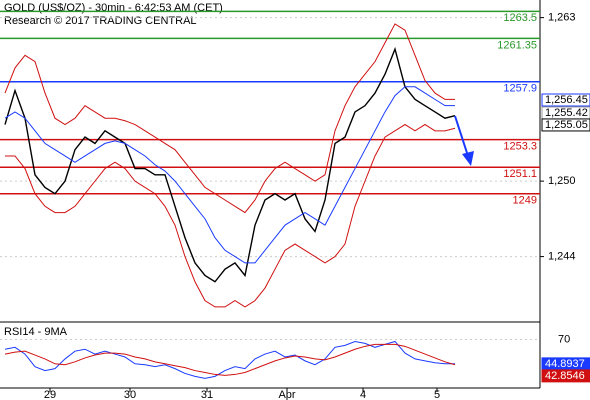 This screenshot has height=400, width=590. What do you see at coordinates (113, 8) in the screenshot?
I see `chart-title: GOLD (US$/OZ) - 30min - 6:42:53 AM (CET)` at bounding box center [113, 8].